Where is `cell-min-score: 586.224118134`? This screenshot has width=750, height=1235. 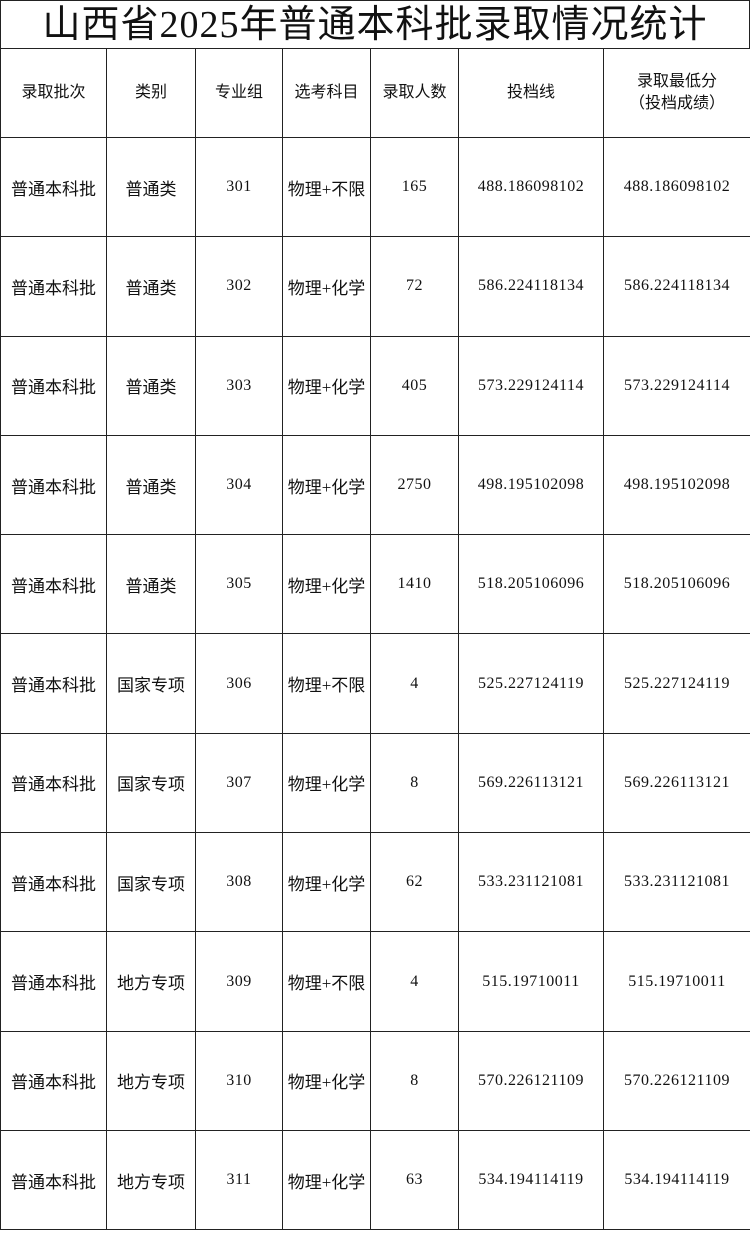
cell-min-score: 586.224118134 is located at coordinates (676, 286).